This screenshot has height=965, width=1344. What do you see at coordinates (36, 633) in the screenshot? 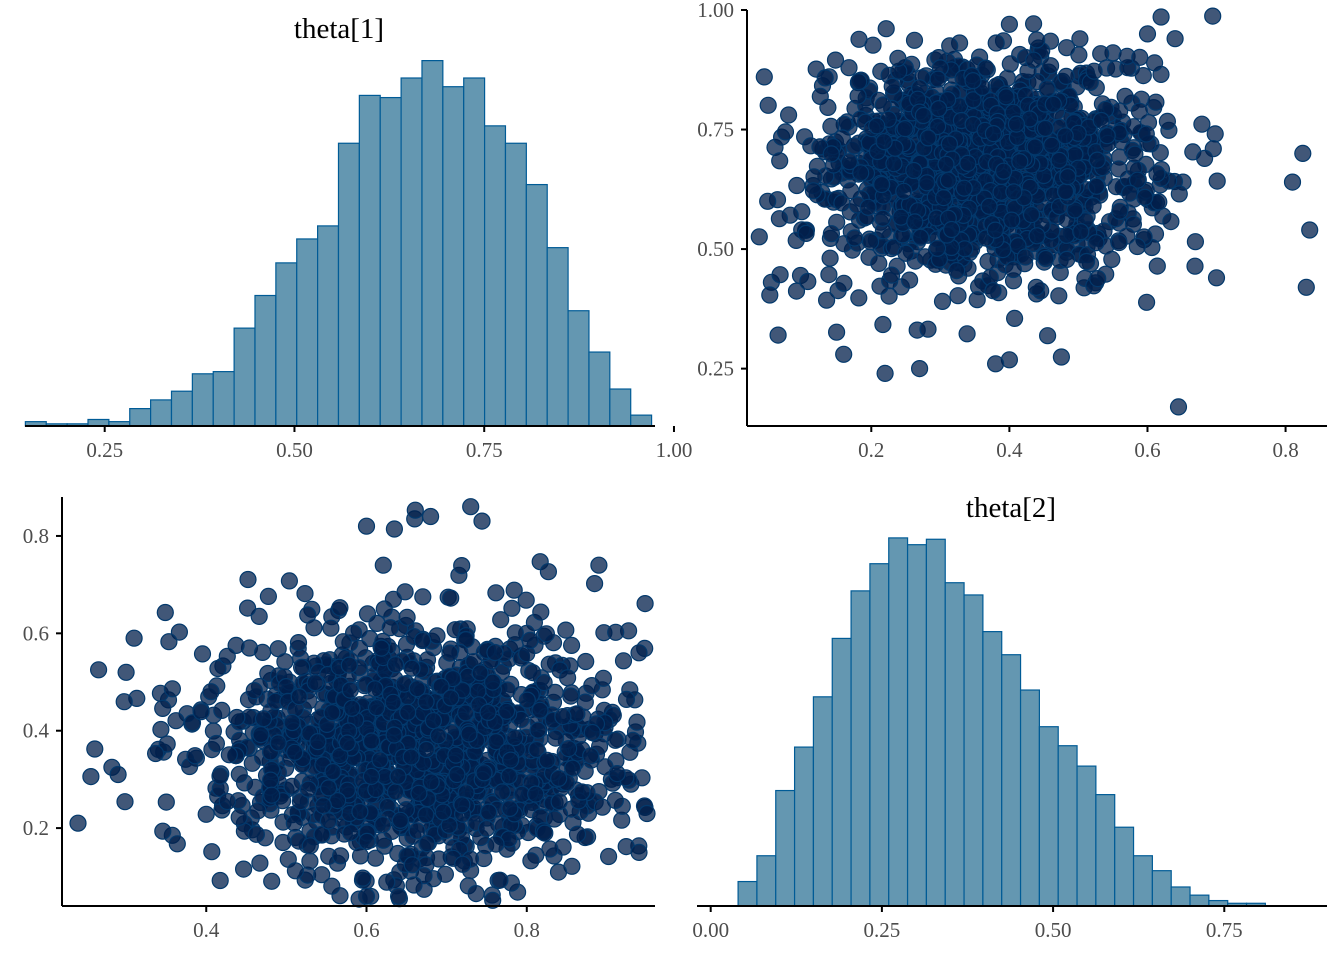
I see `y-tick-label: 0.6` at bounding box center [36, 633].